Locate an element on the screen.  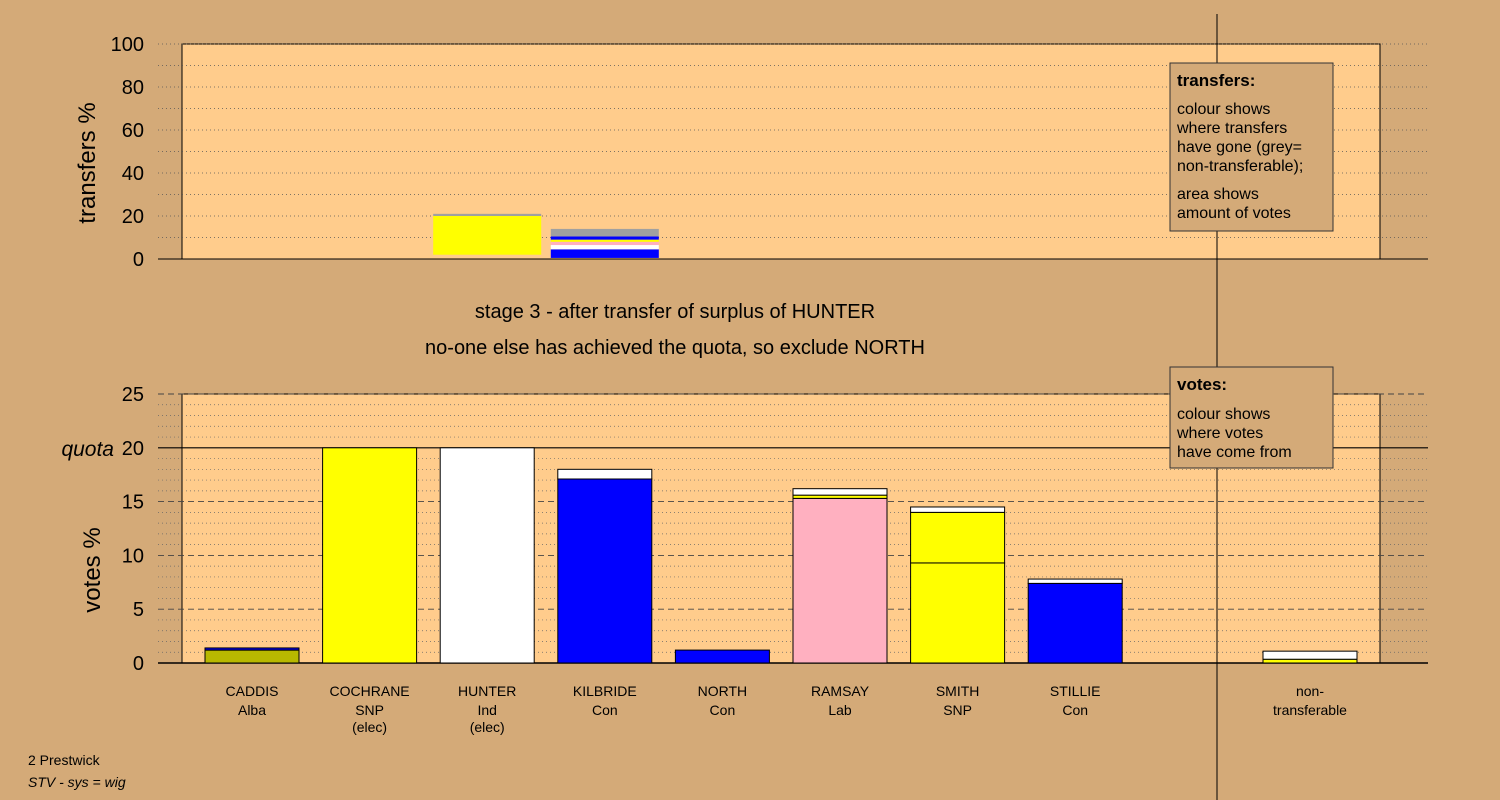
candidate-name: STILLIE is located at coordinates (1075, 691).